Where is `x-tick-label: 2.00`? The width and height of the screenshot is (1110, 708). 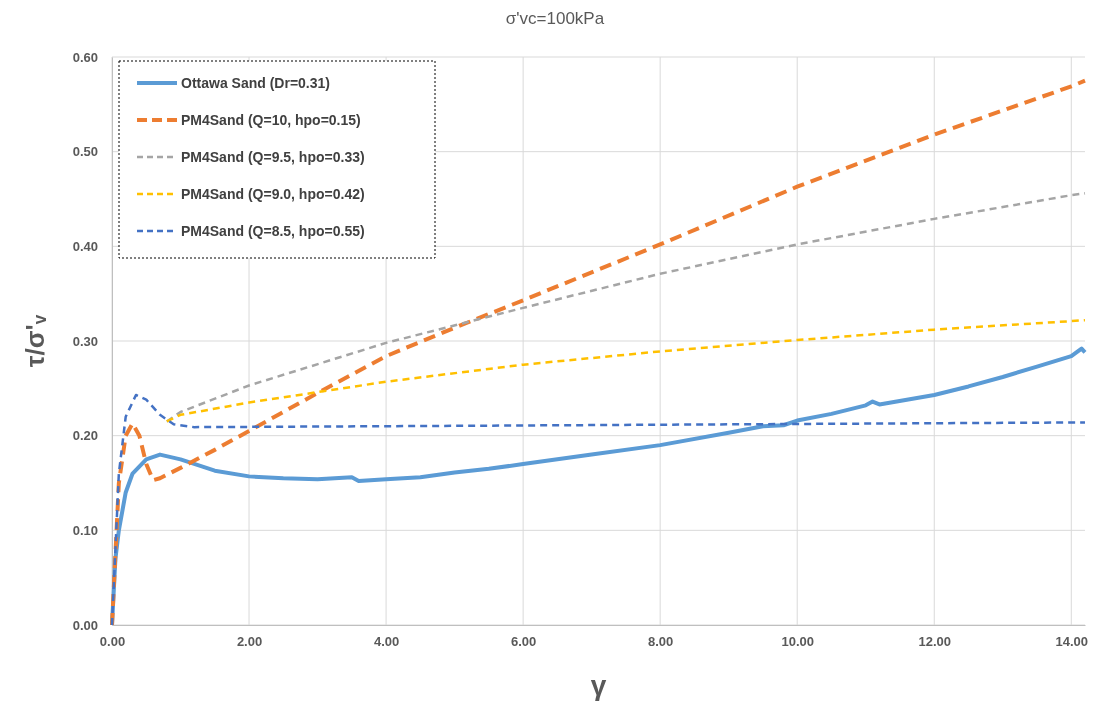 x-tick-label: 2.00 is located at coordinates (249, 642).